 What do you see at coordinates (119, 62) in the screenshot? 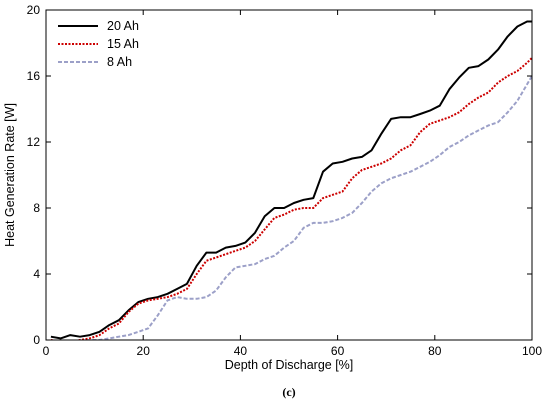
I see `legend-label-8-ah: 8 Ah` at bounding box center [119, 62].